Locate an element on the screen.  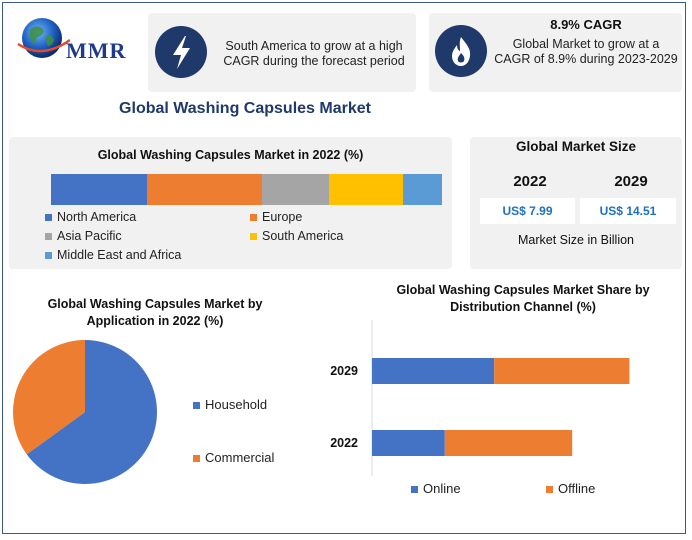
info-card-title: 8.9% CAGR is located at coordinates (586, 24).